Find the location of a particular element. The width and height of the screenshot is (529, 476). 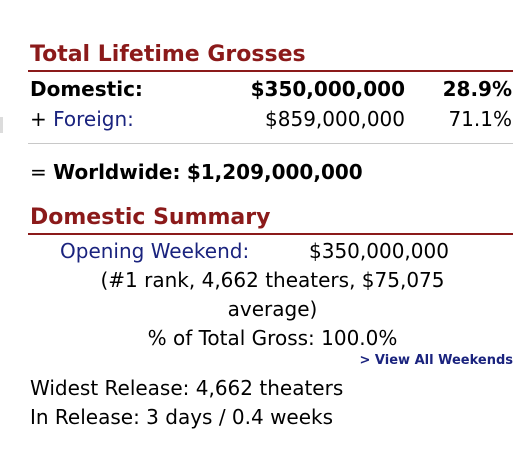

worldwide-amount: $1,209,000,000 is located at coordinates (274, 172).